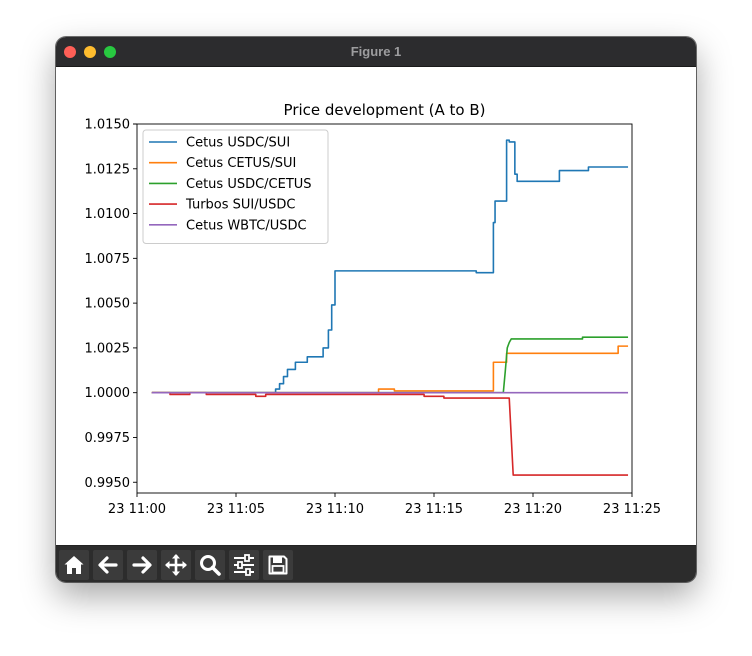 Image resolution: width=752 pixels, height=656 pixels. What do you see at coordinates (108, 304) in the screenshot?
I see `y-tick-label: 1.0050` at bounding box center [108, 304].